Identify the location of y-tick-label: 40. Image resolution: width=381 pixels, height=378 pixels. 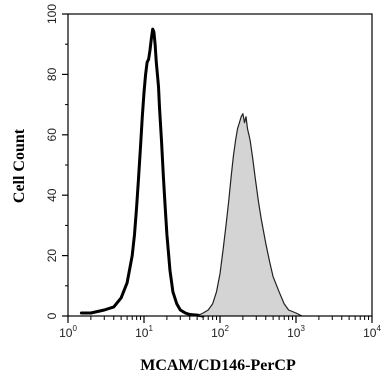
(52, 195).